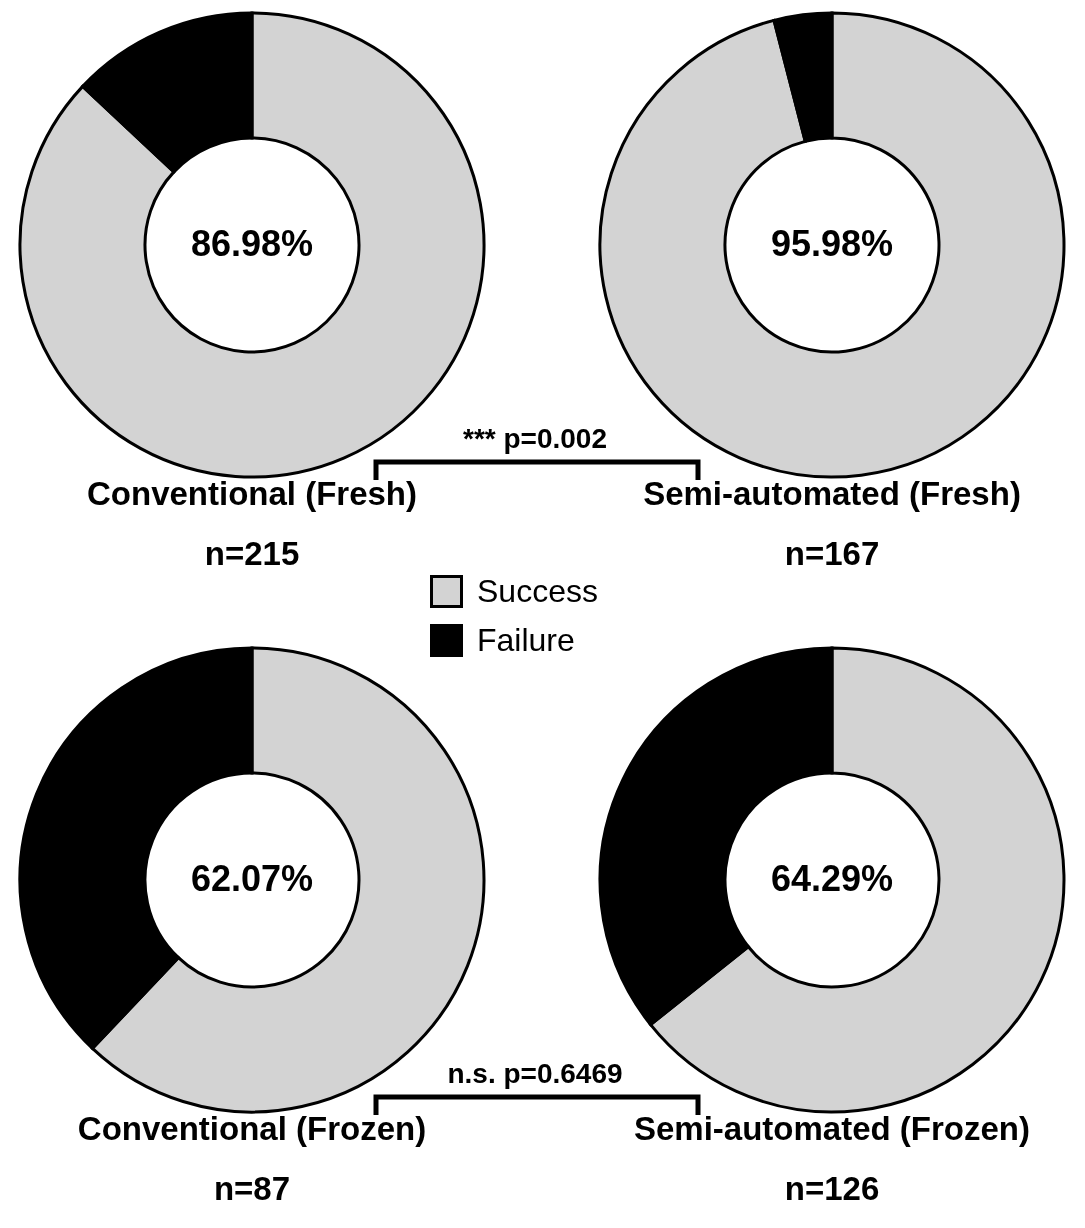 The image size is (1085, 1228). Describe the element at coordinates (252, 1188) in the screenshot. I see `text: n=87` at that location.